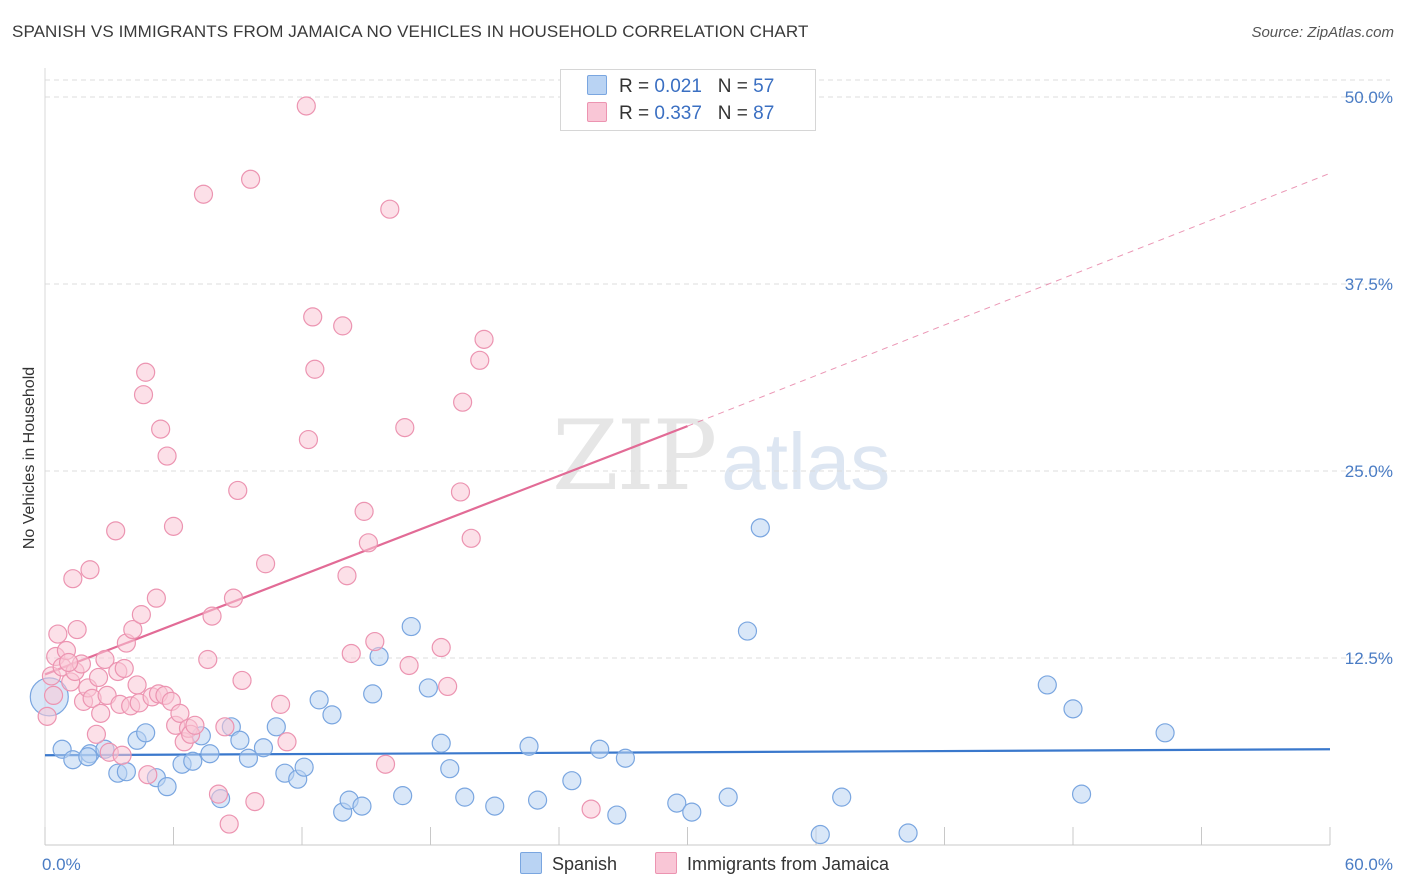  What do you see at coordinates (1369, 658) in the screenshot?
I see `y-tick-label: 12.5%` at bounding box center [1369, 658].